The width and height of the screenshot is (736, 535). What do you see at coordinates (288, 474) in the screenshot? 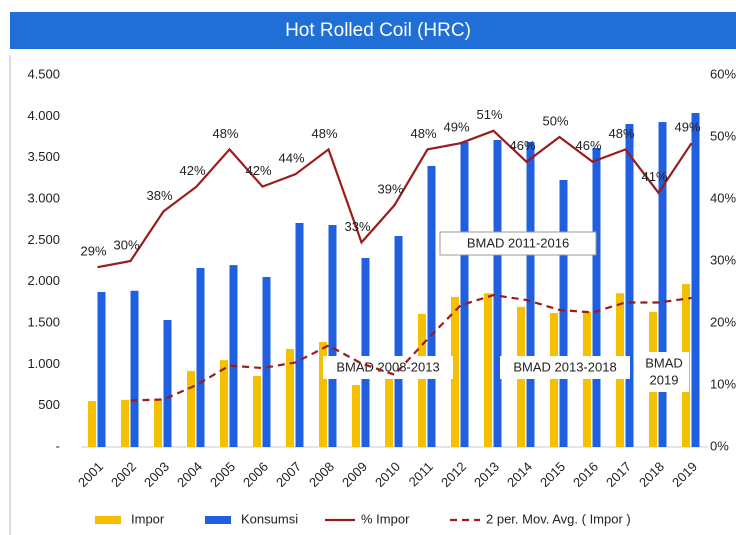
I see `x-tick-label: 2007` at bounding box center [288, 474].